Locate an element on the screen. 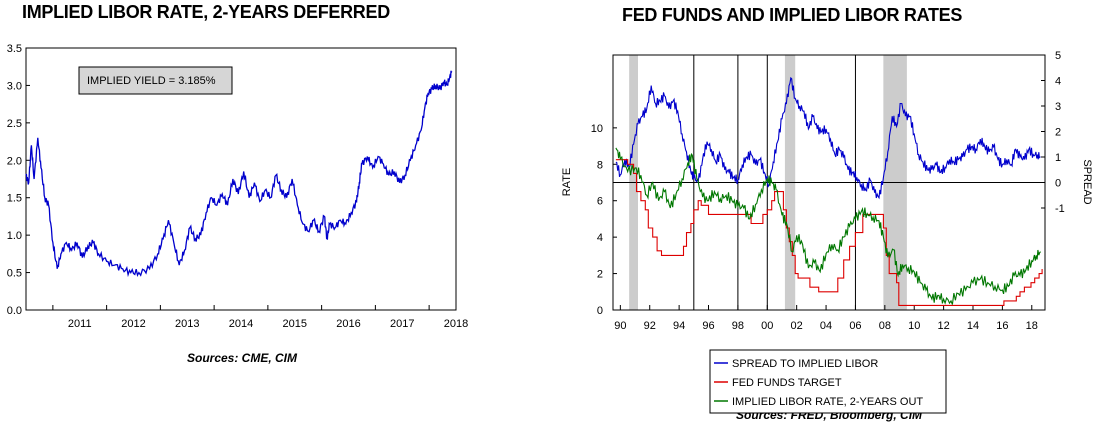  left-x-tick-label: 2015 is located at coordinates (295, 324).